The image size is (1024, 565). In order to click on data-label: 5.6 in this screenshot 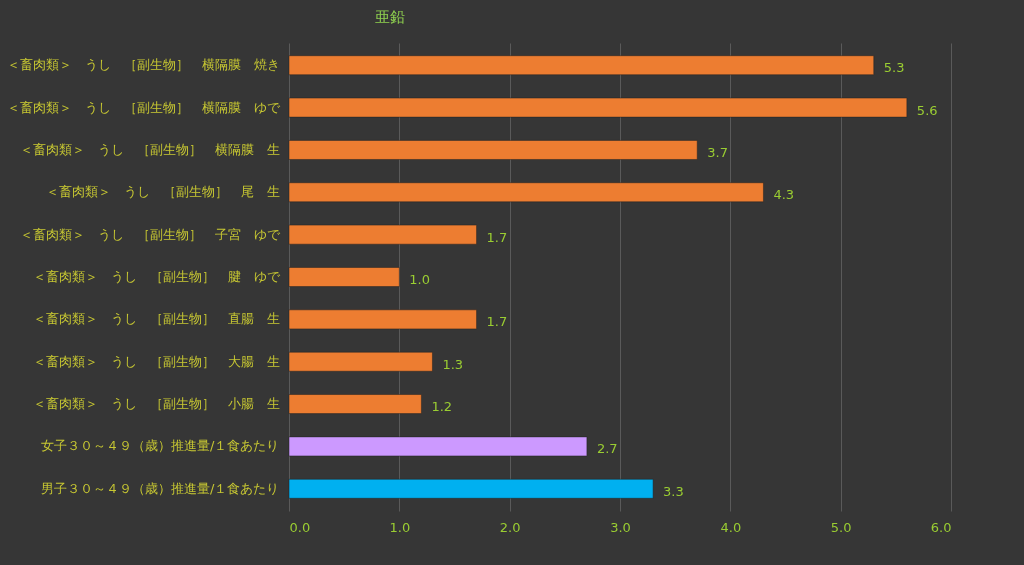, I will do `click(927, 110)`.